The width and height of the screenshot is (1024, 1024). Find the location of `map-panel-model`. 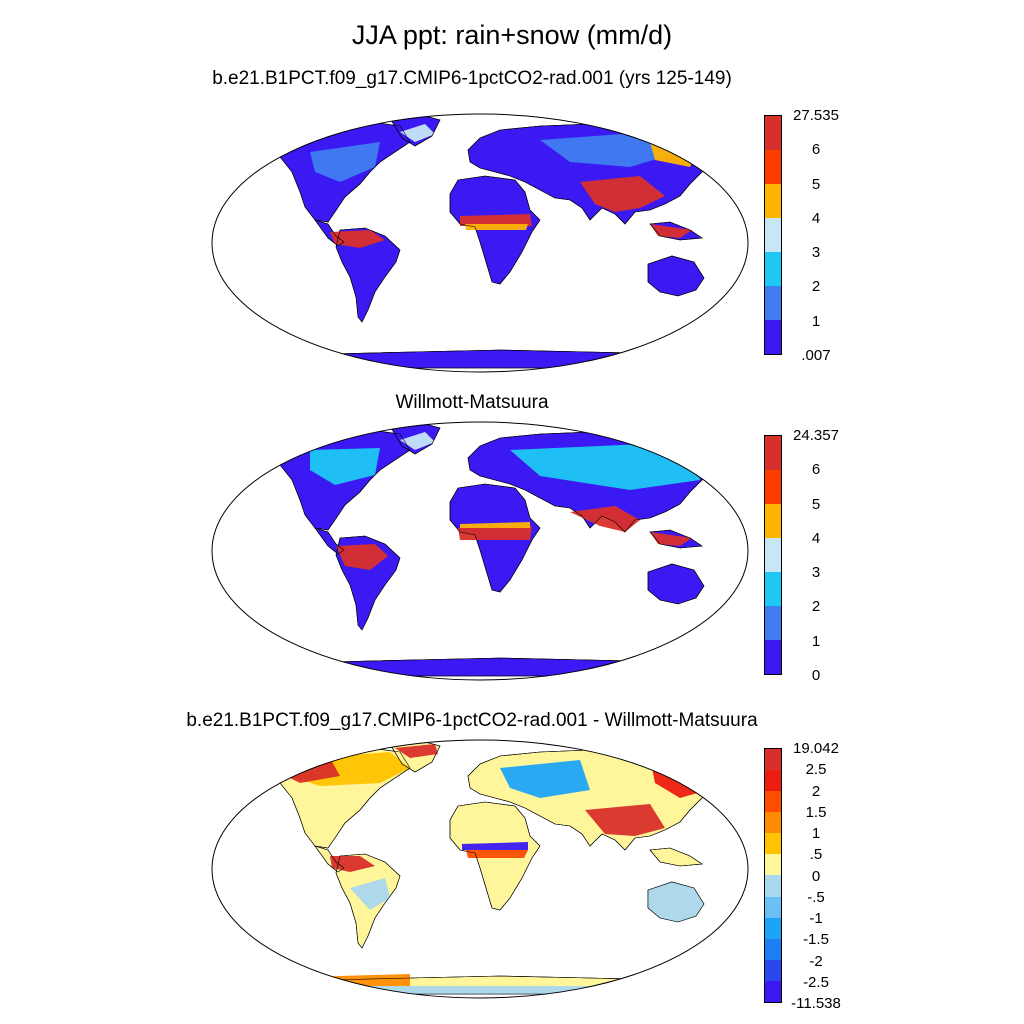

map-panel-model is located at coordinates (480, 243).